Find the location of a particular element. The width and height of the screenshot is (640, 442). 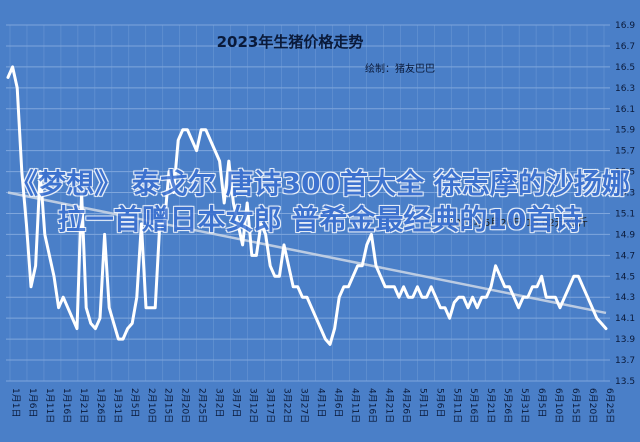

x-tick-label: 3月17日 is located at coordinates (270, 405).